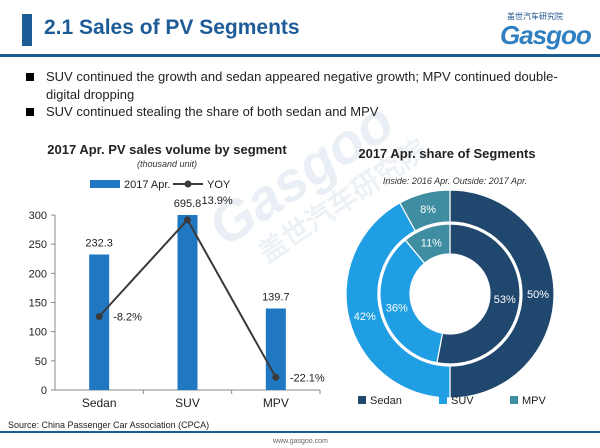 Image resolution: width=600 pixels, height=448 pixels. I want to click on y-tick-label: 50, so click(41, 362).